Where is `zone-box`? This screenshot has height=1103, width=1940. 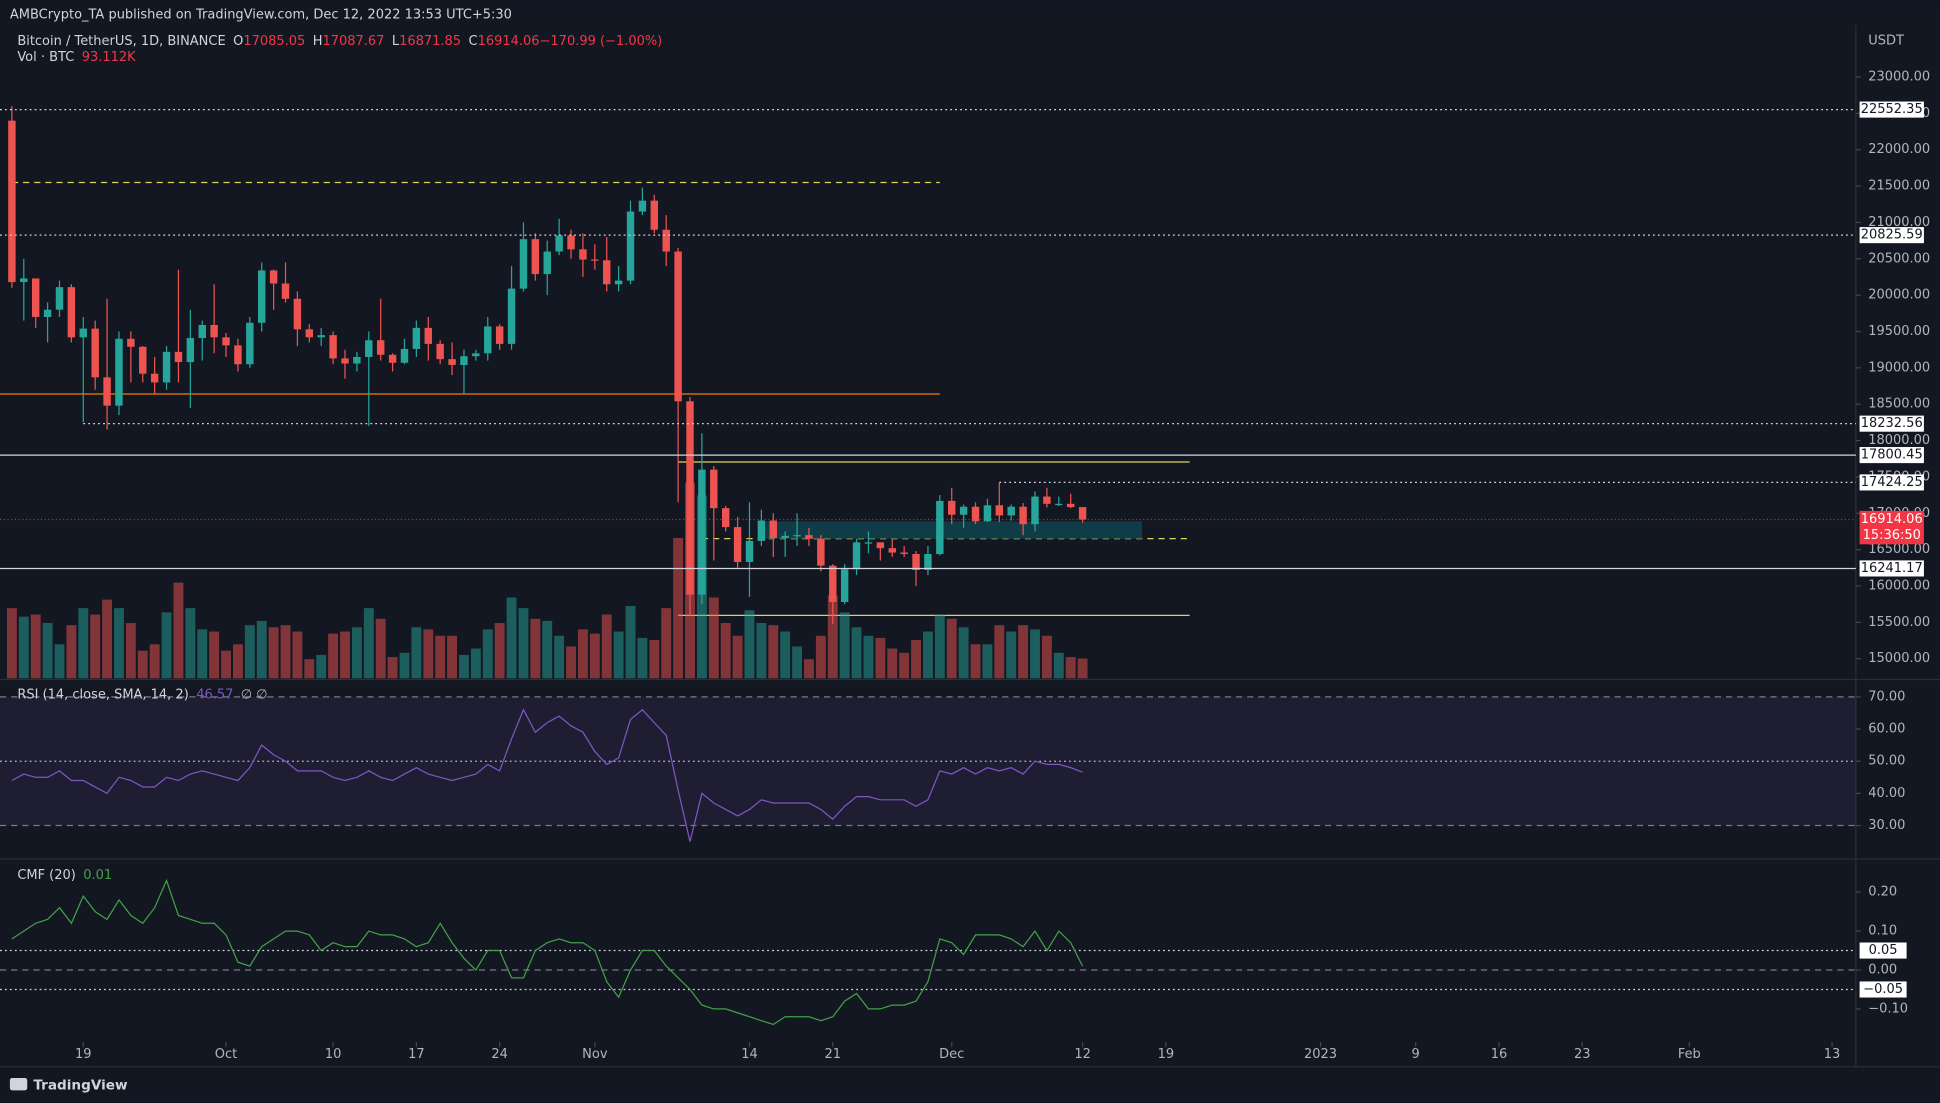
zone-box is located at coordinates (952, 530).